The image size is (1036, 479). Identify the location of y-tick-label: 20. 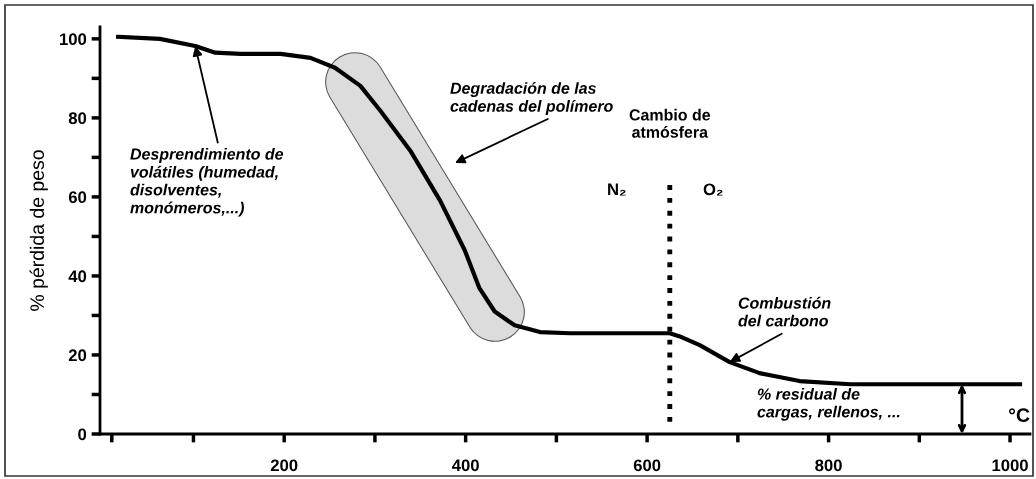
(77, 355).